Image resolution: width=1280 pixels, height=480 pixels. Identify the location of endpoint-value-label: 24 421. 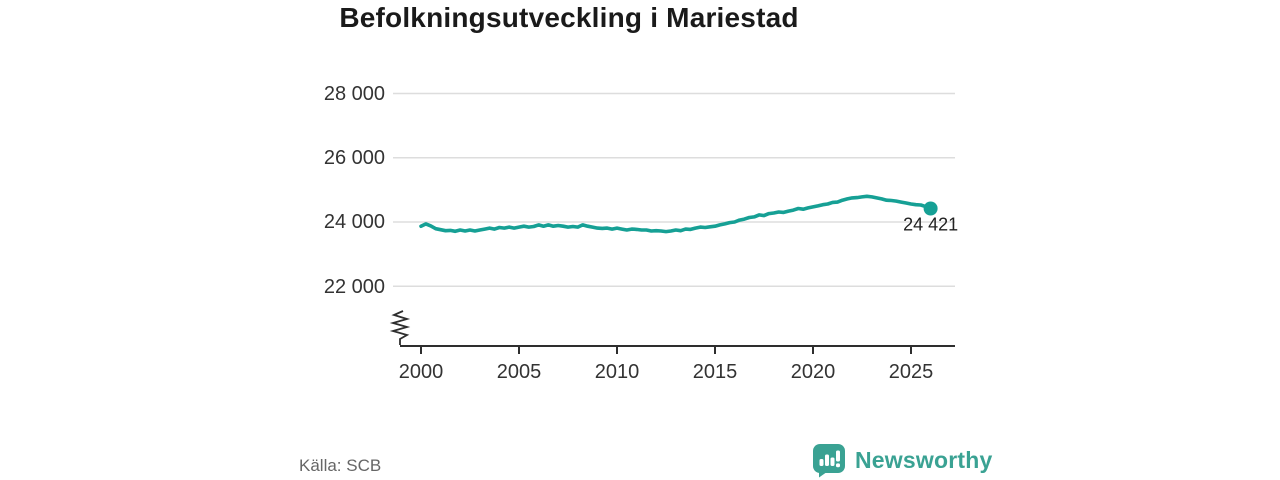
(930, 225).